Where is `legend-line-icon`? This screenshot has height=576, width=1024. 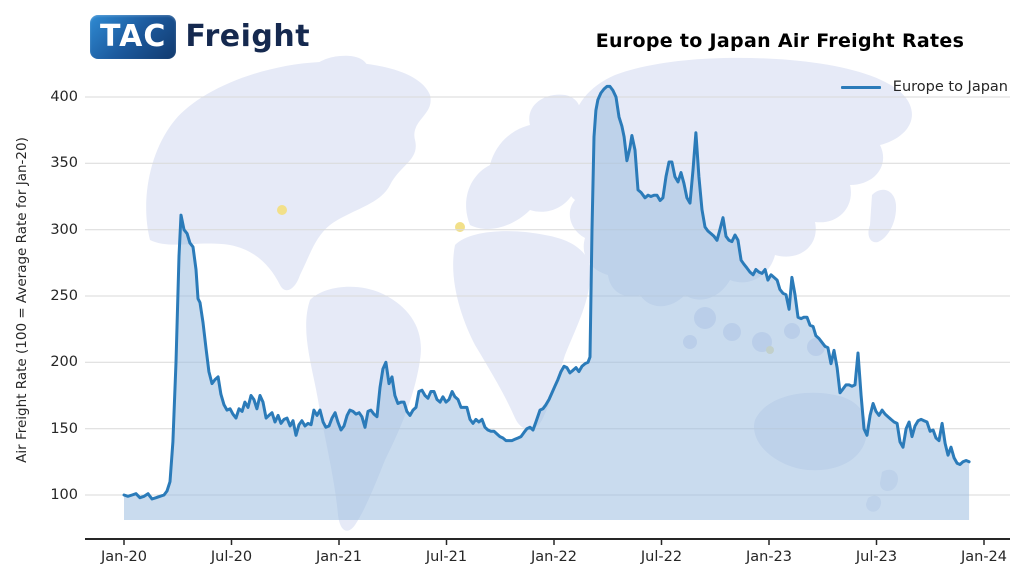 legend-line-icon is located at coordinates (860, 87).